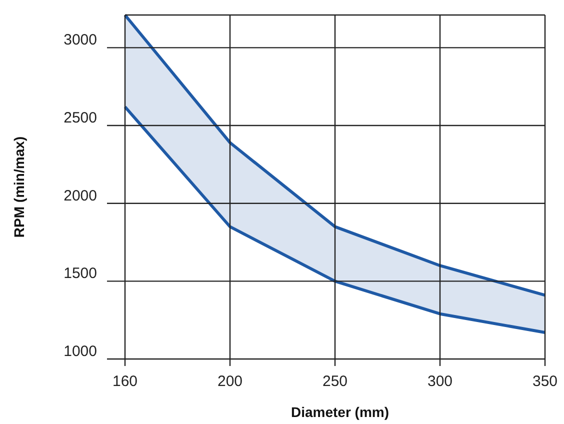 The width and height of the screenshot is (564, 424). What do you see at coordinates (335, 381) in the screenshot?
I see `x-tick-label: 250` at bounding box center [335, 381].